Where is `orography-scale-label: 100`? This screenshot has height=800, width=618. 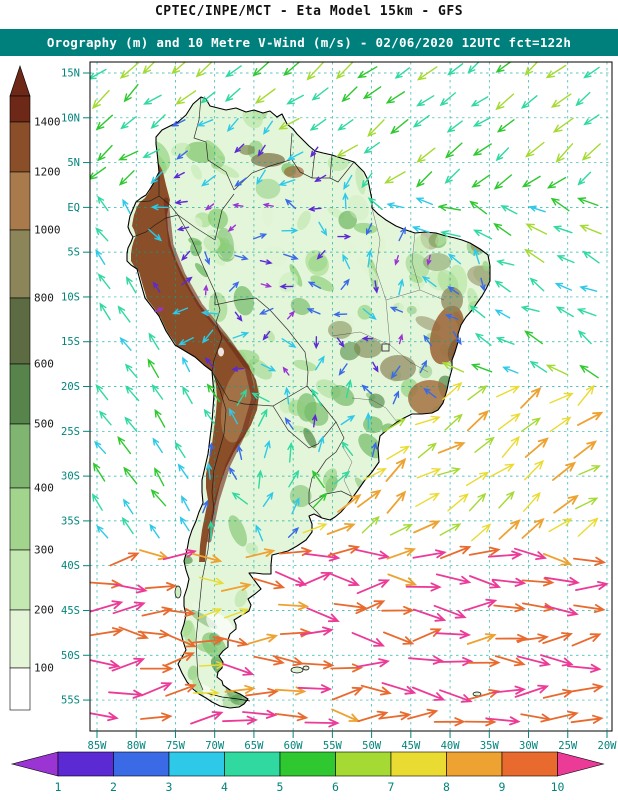 orography-scale-label: 100 is located at coordinates (44, 668).